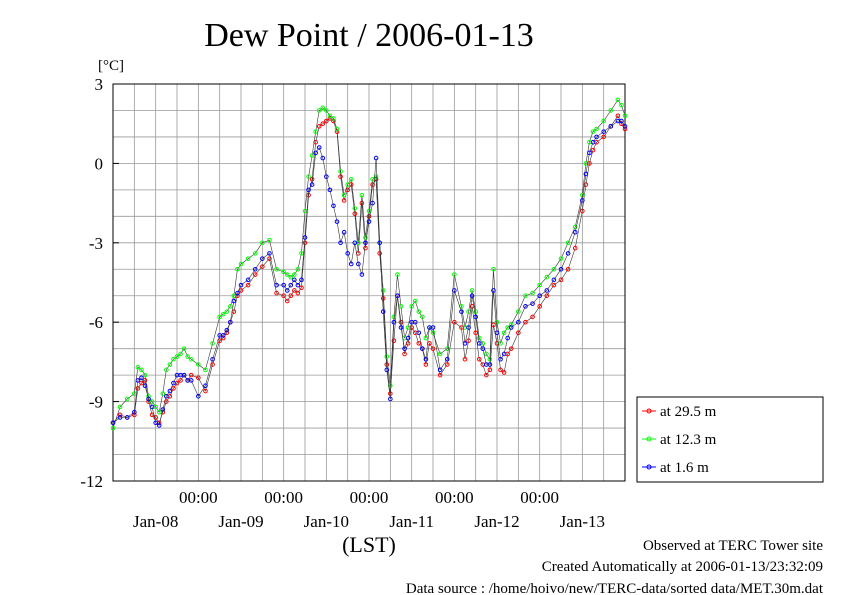 The width and height of the screenshot is (842, 595). What do you see at coordinates (582, 521) in the screenshot?
I see `x-date-label: Jan-13` at bounding box center [582, 521].